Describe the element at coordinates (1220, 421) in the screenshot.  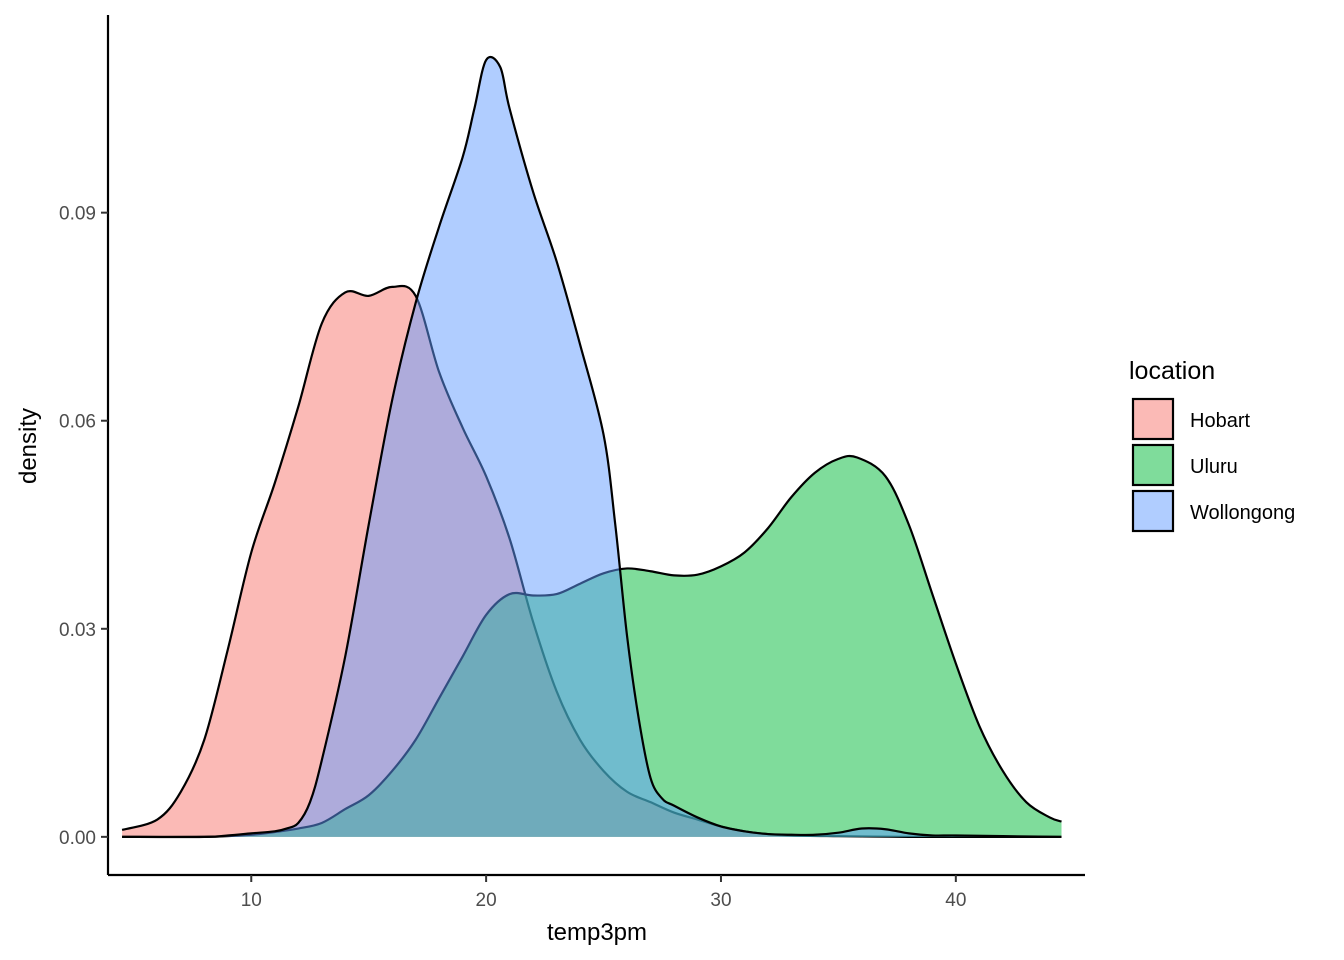
I see `legend-label-hobart: Hobart` at that location.